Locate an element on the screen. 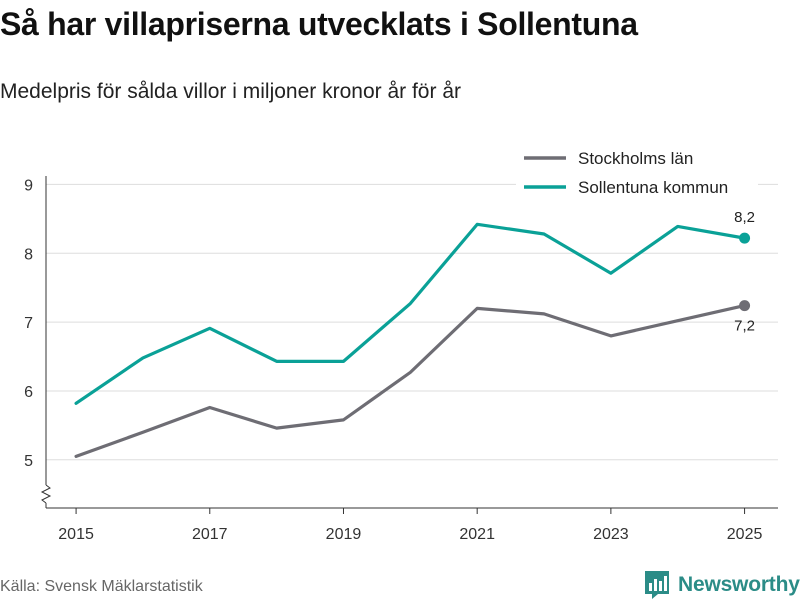 The image size is (800, 600). x-tick-label-2017: 2017 is located at coordinates (210, 534).